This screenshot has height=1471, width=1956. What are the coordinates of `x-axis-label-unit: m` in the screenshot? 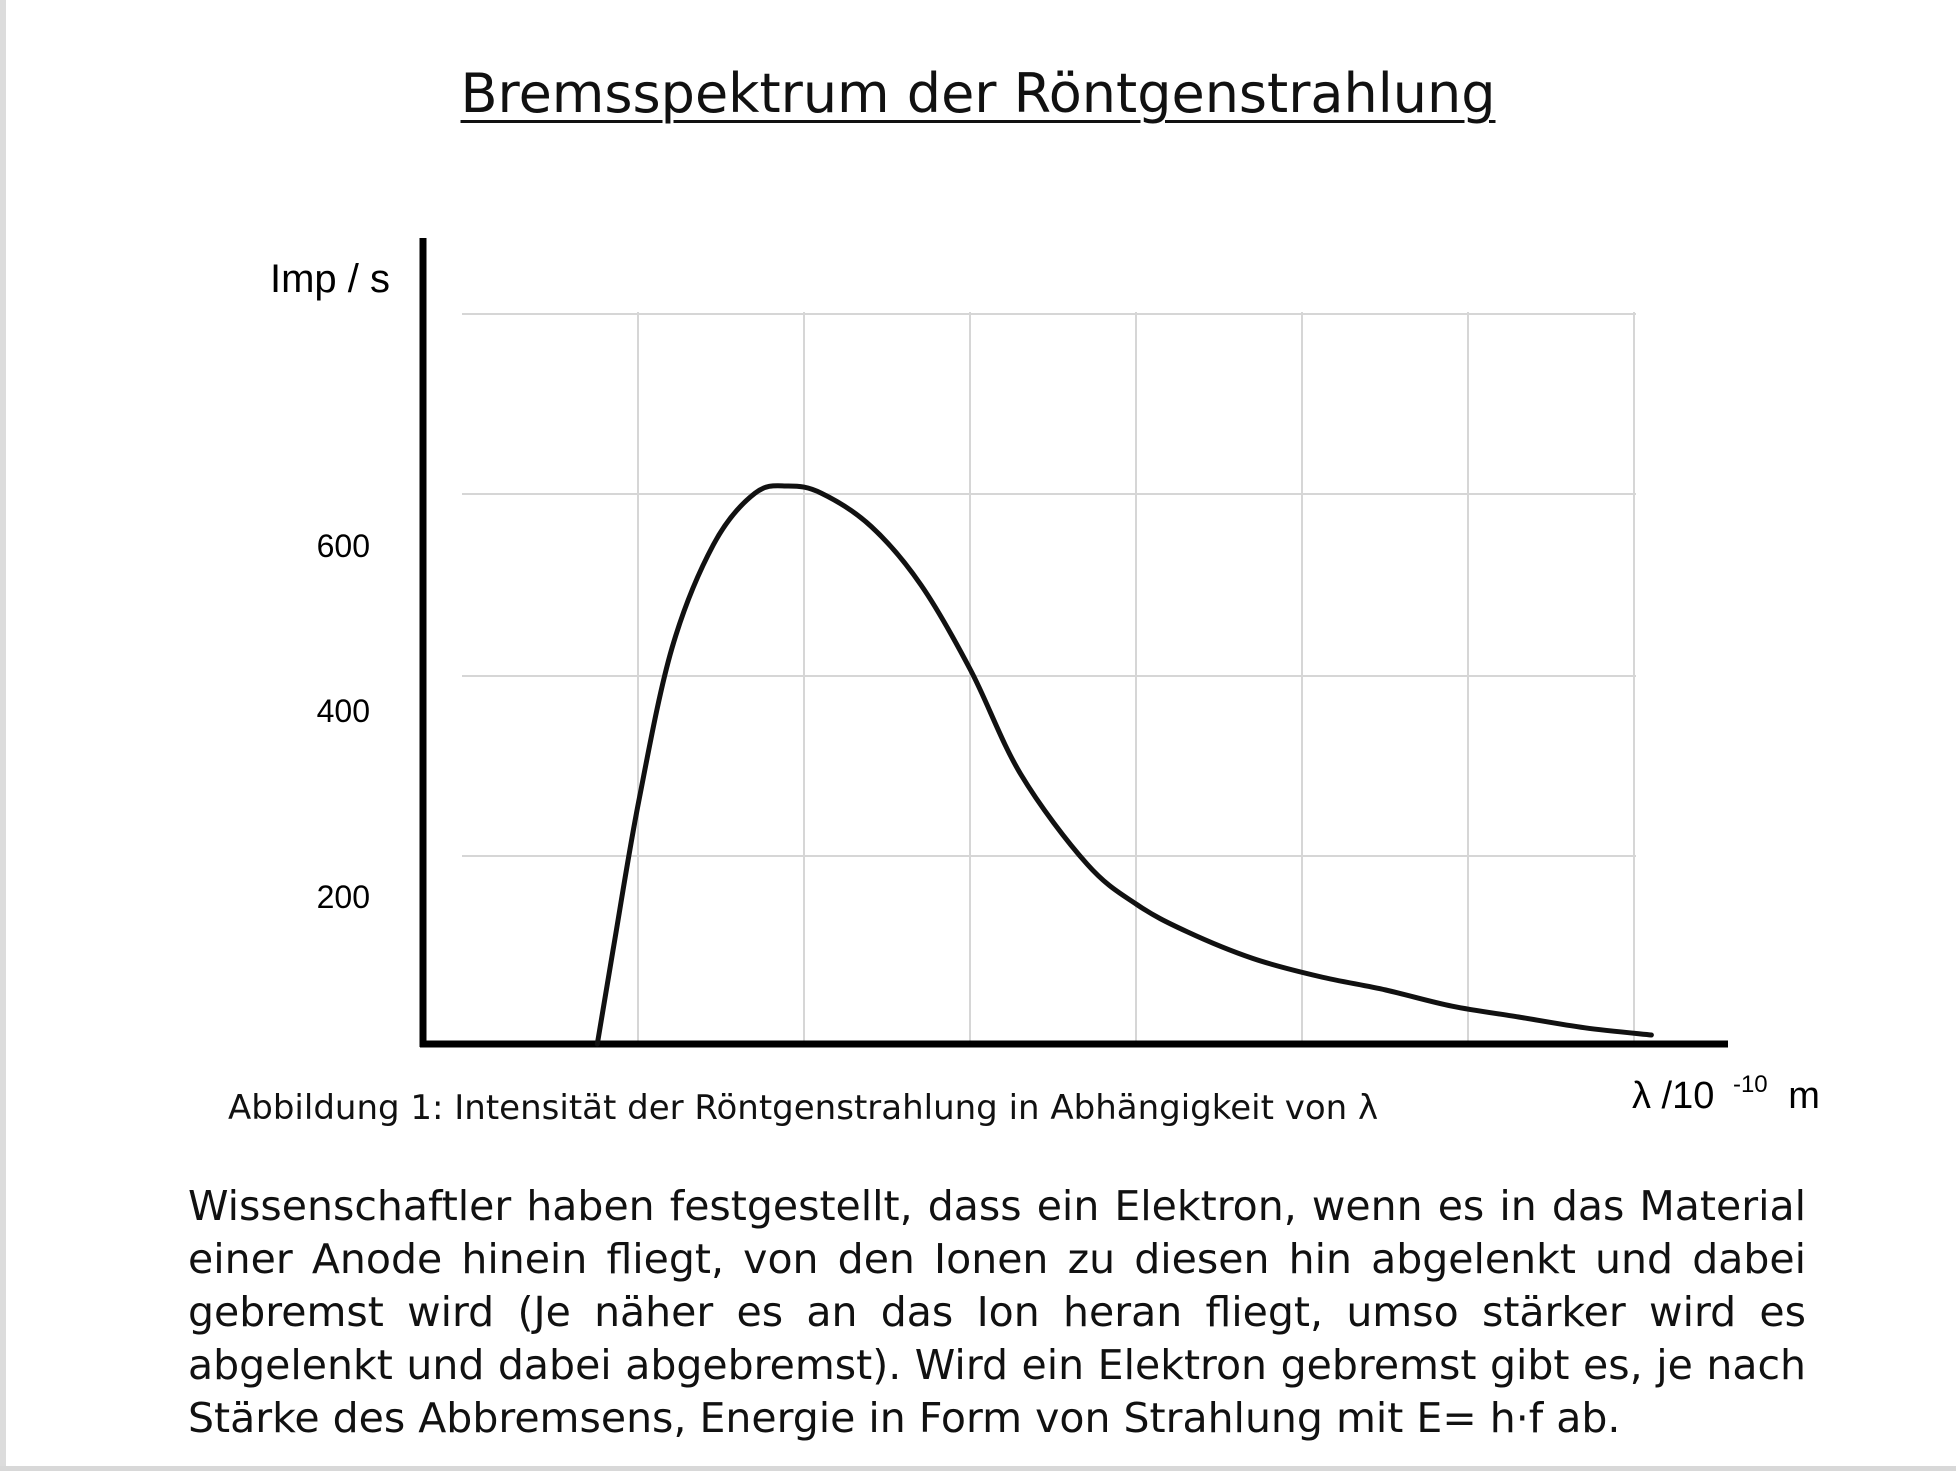 It's located at (1804, 1096).